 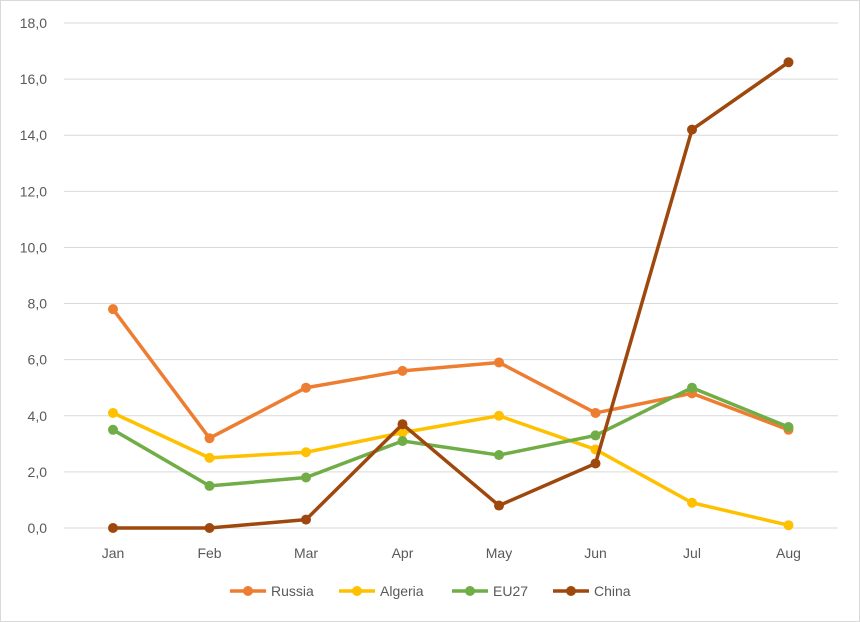 I want to click on legend-entry-eu27: EU27, so click(x=490, y=591).